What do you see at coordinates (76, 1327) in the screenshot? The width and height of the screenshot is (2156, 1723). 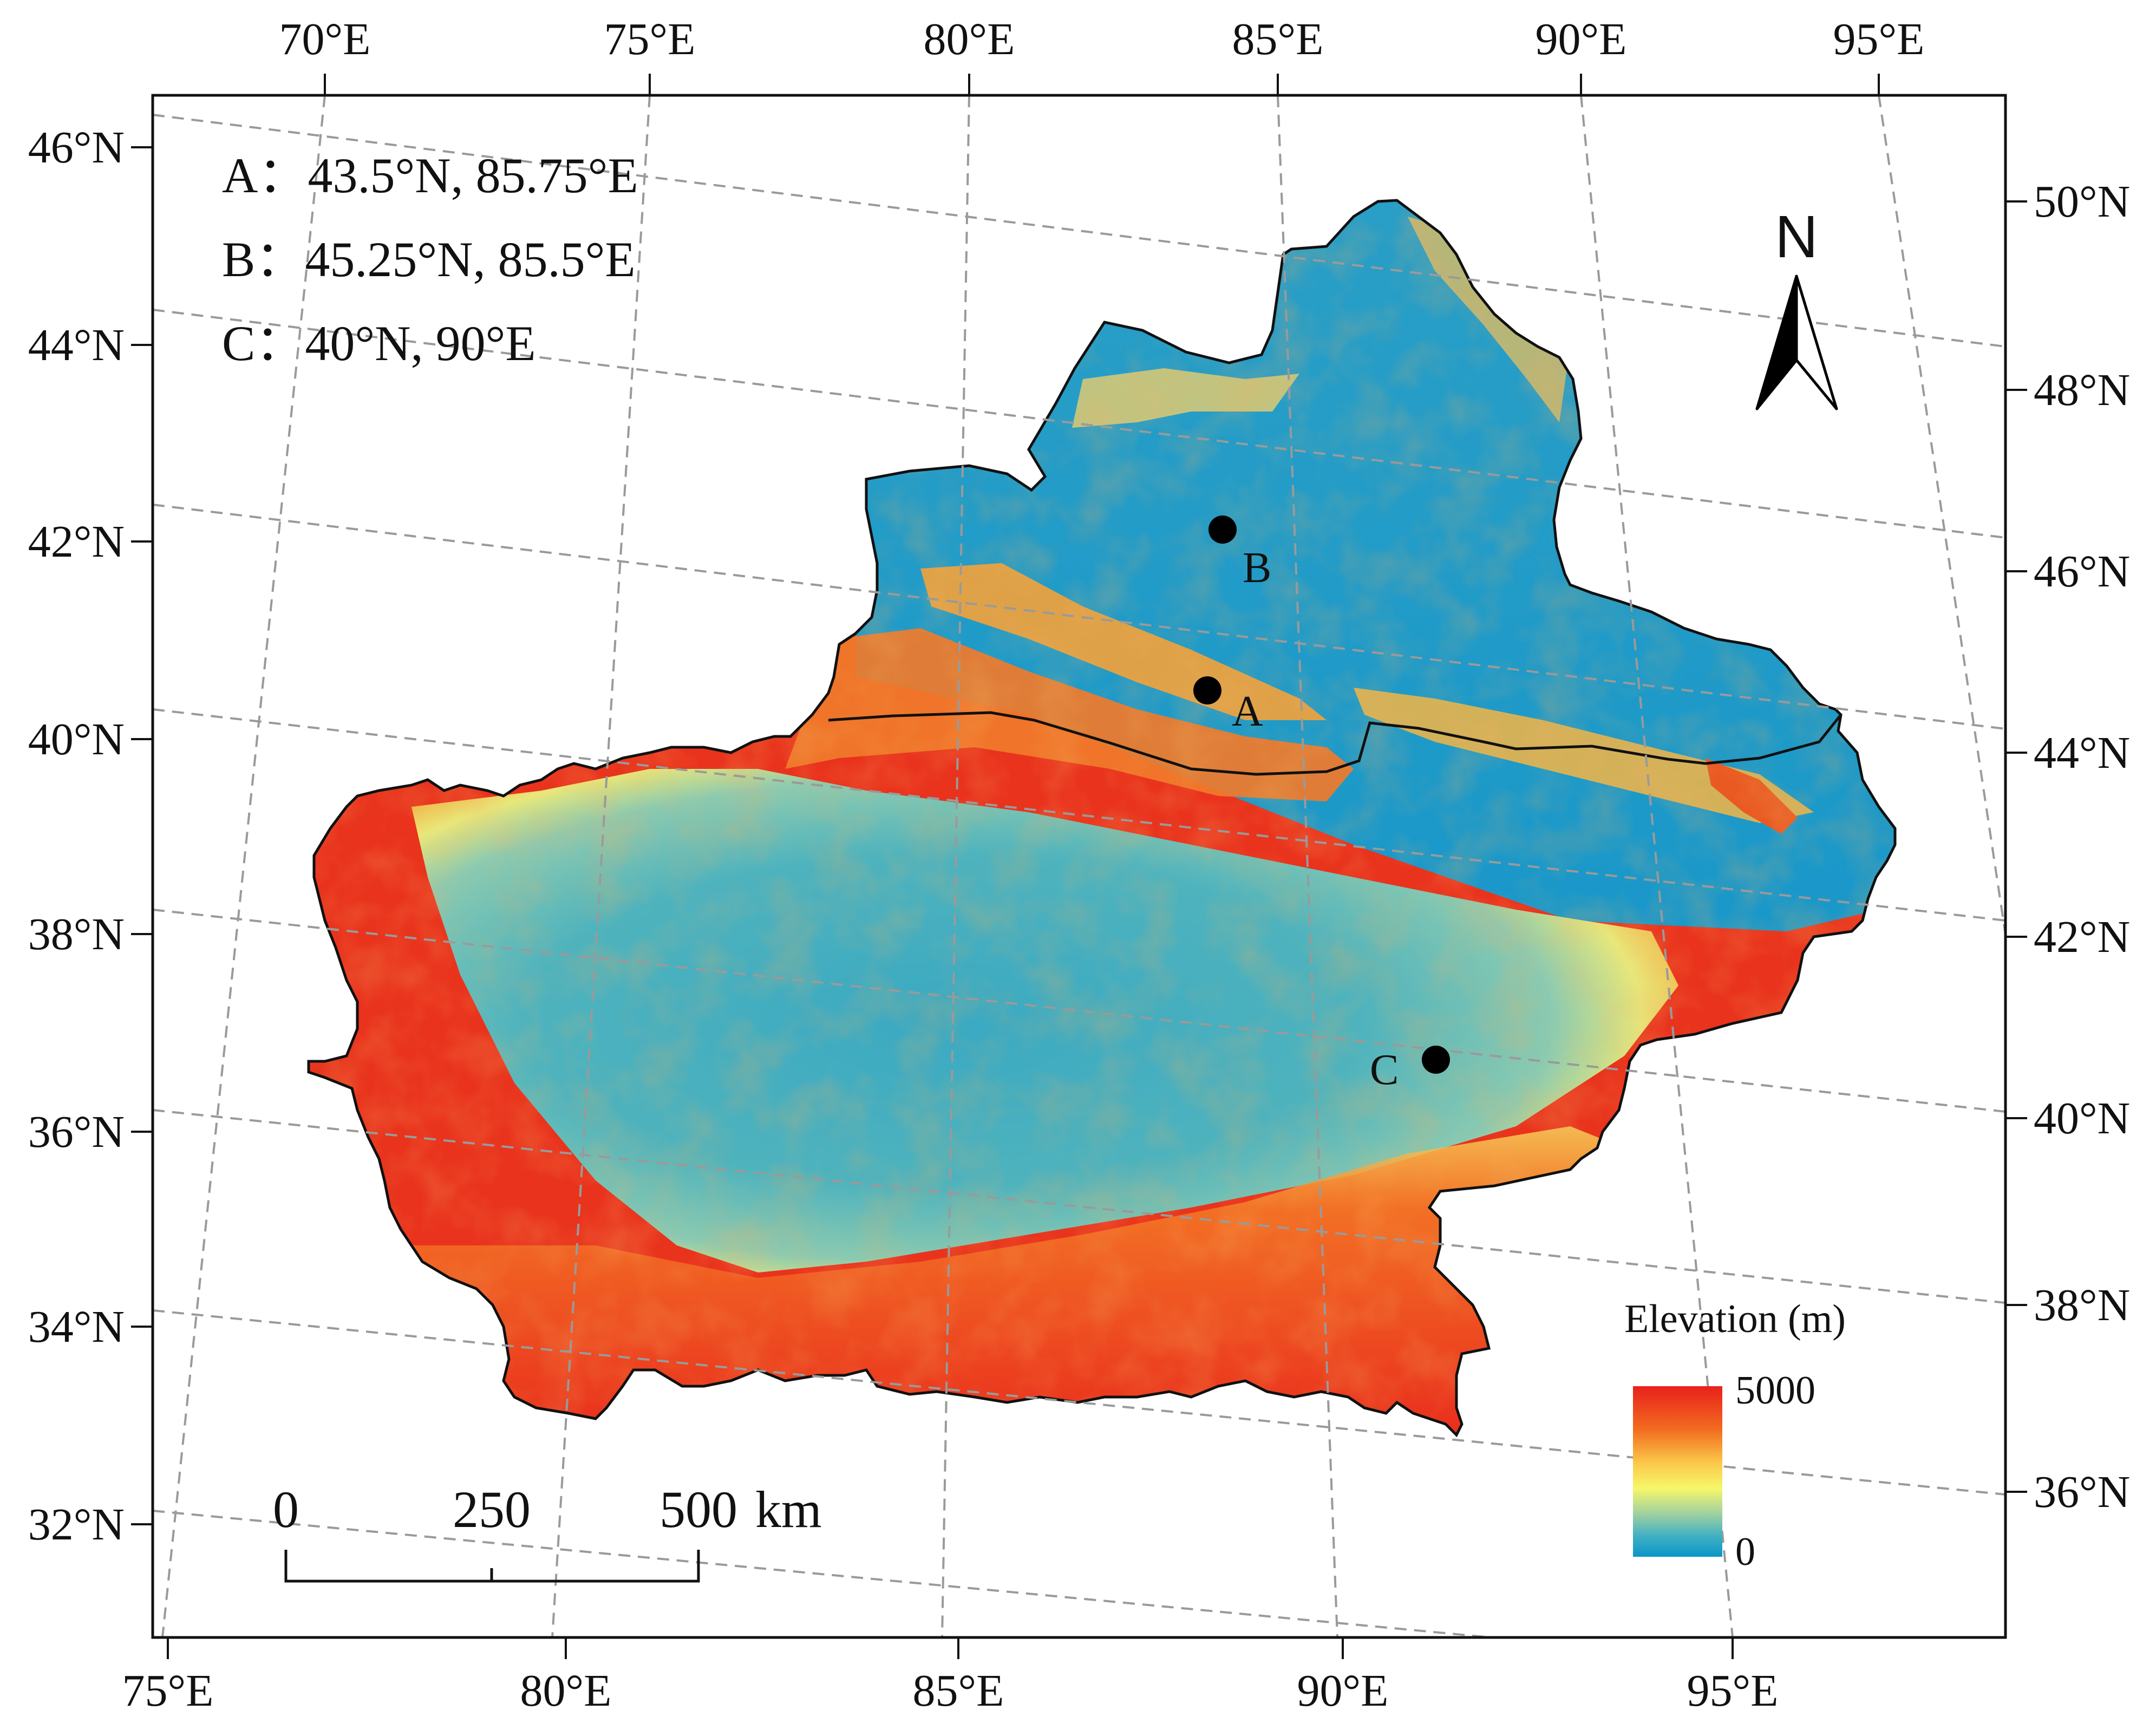 I see `left-label-34N: 34°N` at bounding box center [76, 1327].